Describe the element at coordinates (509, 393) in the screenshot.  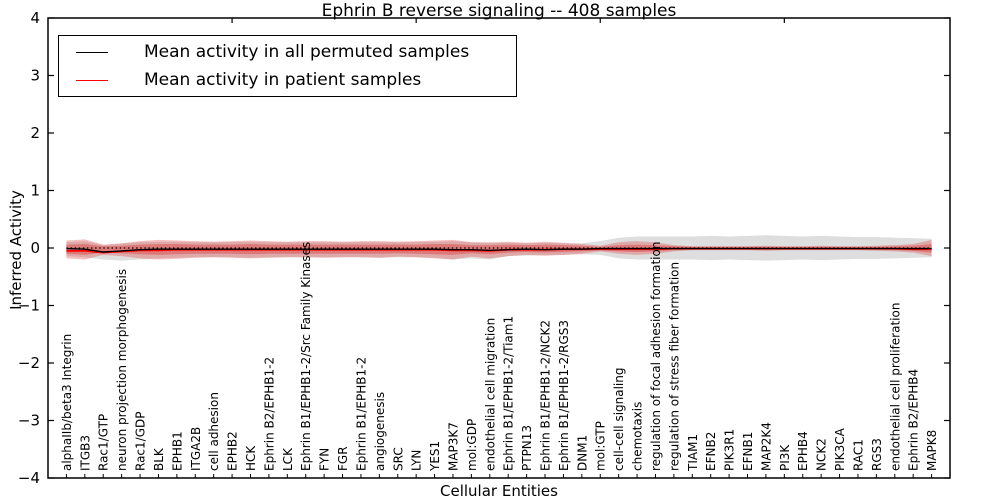
I see `x-tick-label: Ephrin B1/EPHB1-2/Tiam1` at that location.